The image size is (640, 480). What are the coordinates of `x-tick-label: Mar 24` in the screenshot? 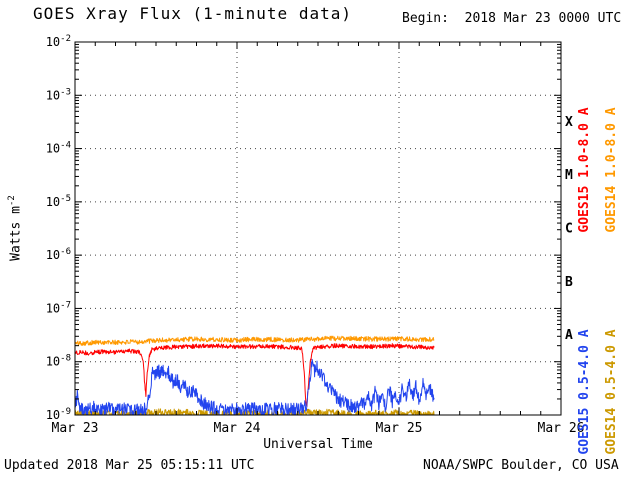 It's located at (237, 428).